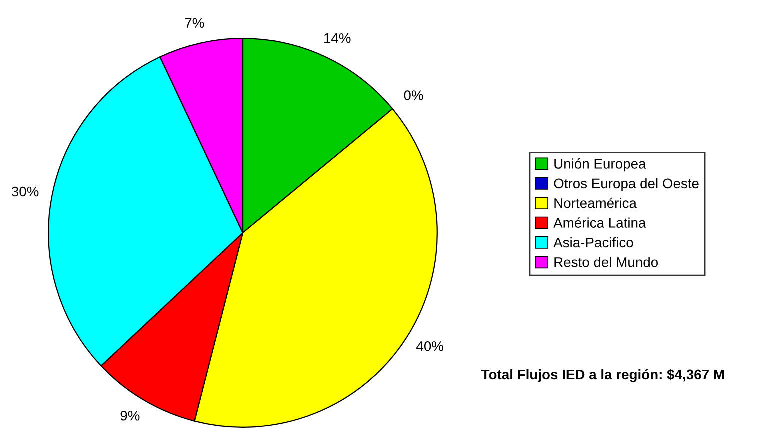  What do you see at coordinates (414, 95) in the screenshot?
I see `text: 0%` at bounding box center [414, 95].